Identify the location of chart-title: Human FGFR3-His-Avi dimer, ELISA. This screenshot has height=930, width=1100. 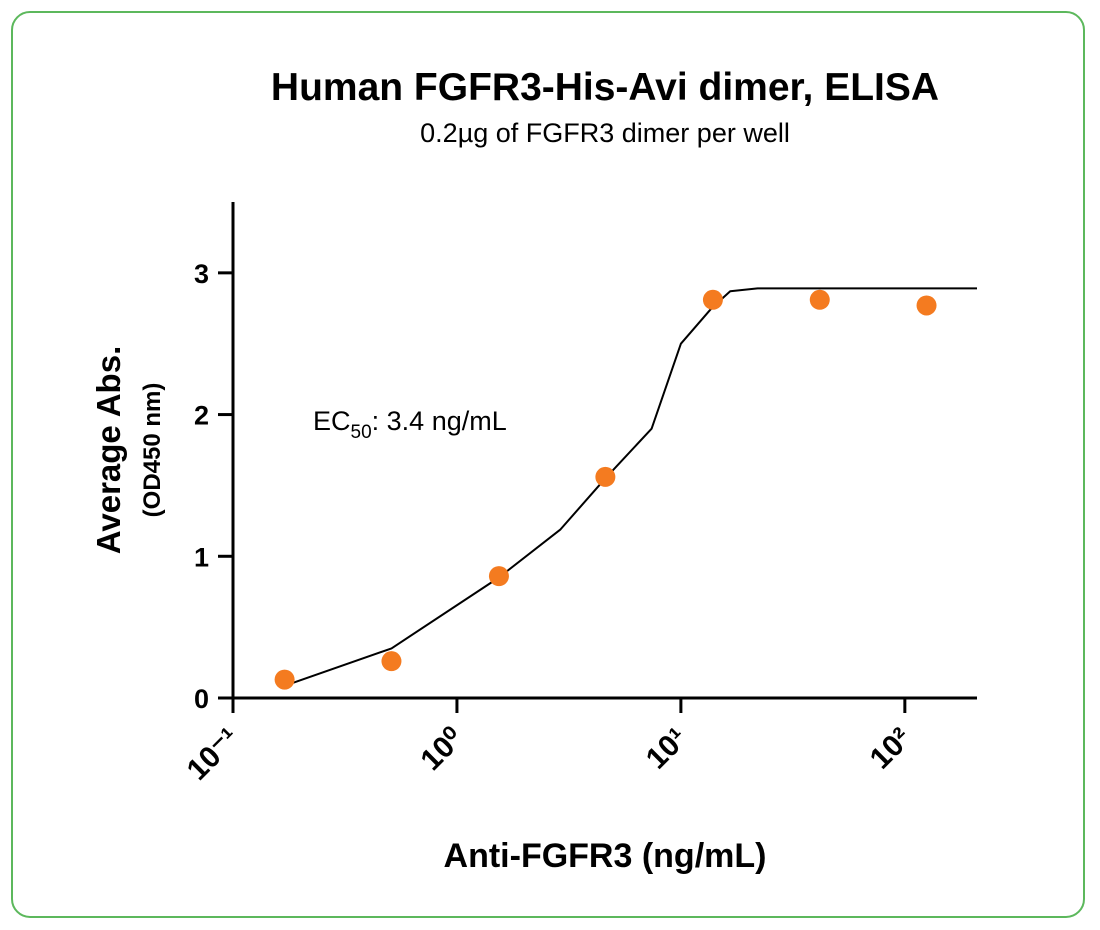
(605, 87).